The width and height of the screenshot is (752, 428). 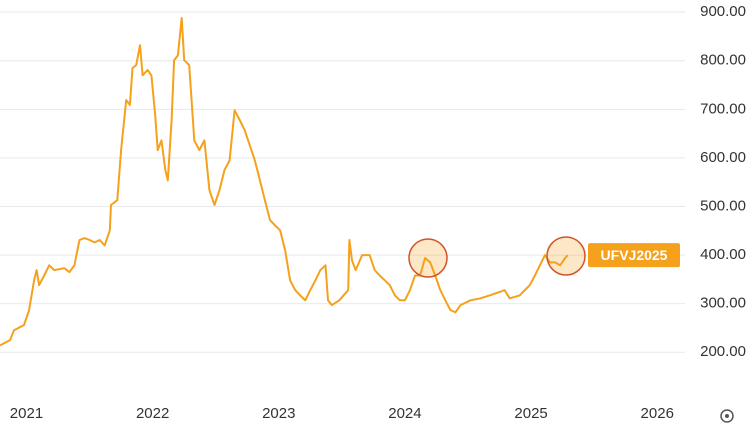 I want to click on y-tick-label: 200.00, so click(x=723, y=351).